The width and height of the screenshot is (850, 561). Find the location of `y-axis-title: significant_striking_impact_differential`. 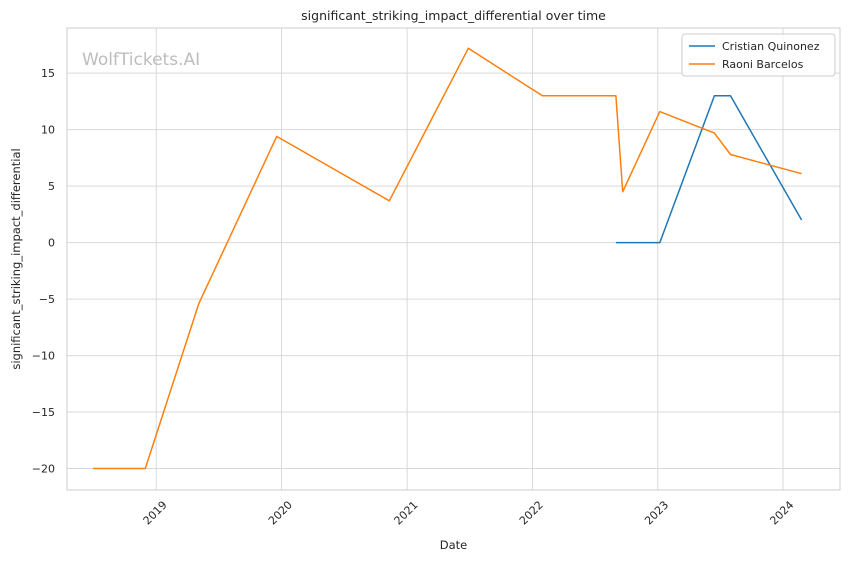

y-axis-title: significant_striking_impact_differential is located at coordinates (16, 258).